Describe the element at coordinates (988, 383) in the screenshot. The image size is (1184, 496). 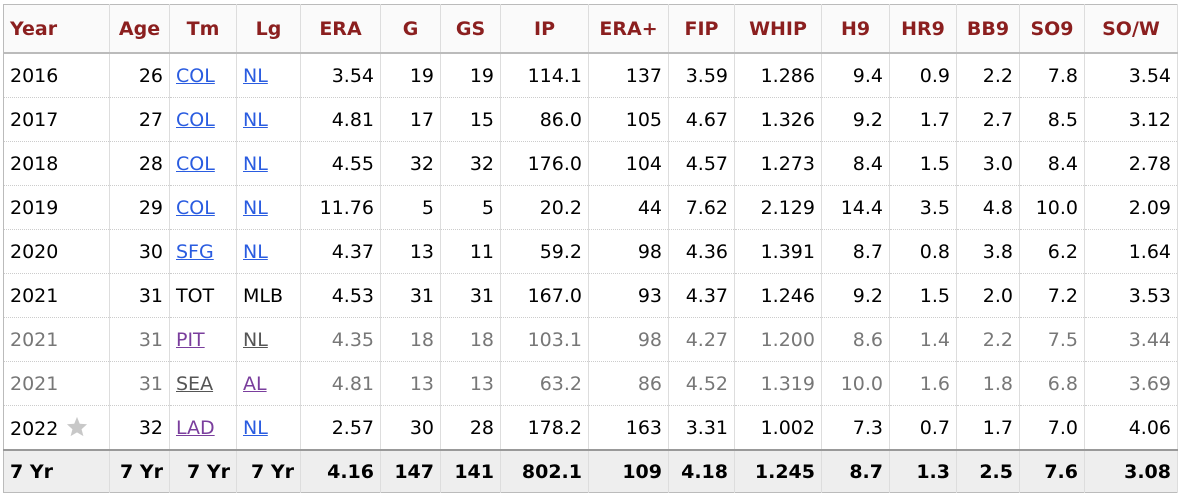
I see `table-cell: 1.8` at that location.